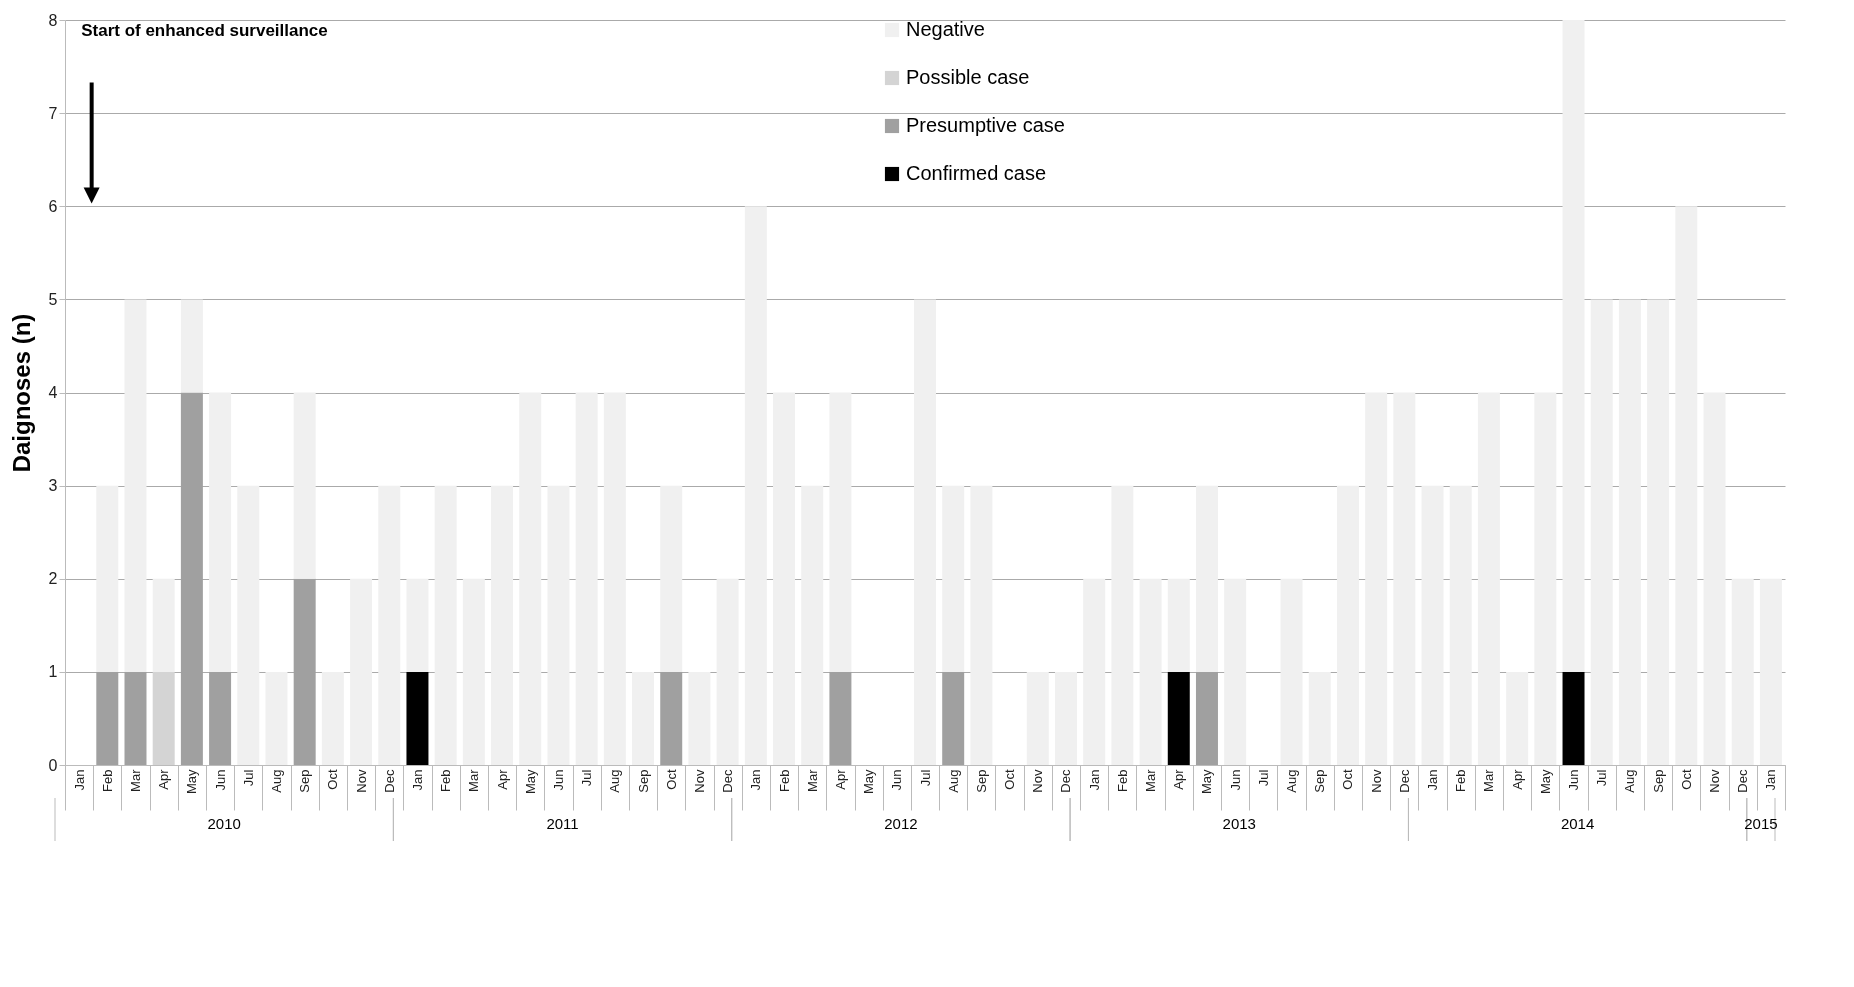 This screenshot has width=1854, height=987. I want to click on legend-label: Negative, so click(945, 29).